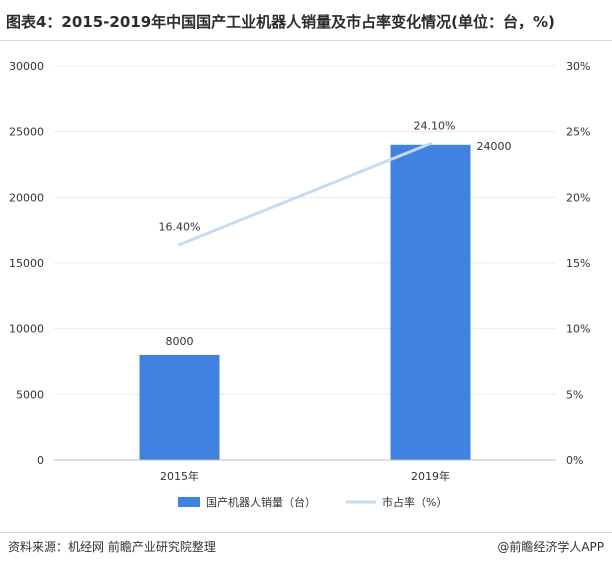  Describe the element at coordinates (574, 394) in the screenshot. I see `right-tick-label: 5%` at that location.